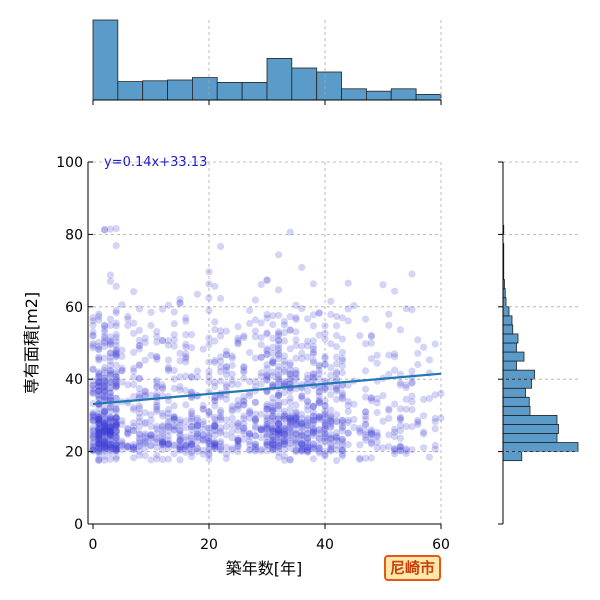 This screenshot has width=600, height=600. I want to click on top-hist-bar, so click(329, 86).